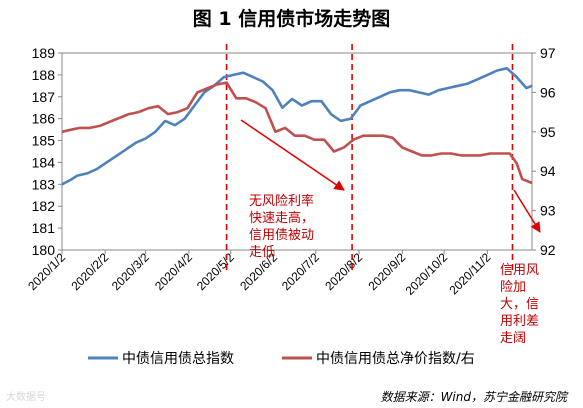 Image resolution: width=583 pixels, height=408 pixels. Describe the element at coordinates (548, 92) in the screenshot. I see `y-right-tick-label: 96` at that location.